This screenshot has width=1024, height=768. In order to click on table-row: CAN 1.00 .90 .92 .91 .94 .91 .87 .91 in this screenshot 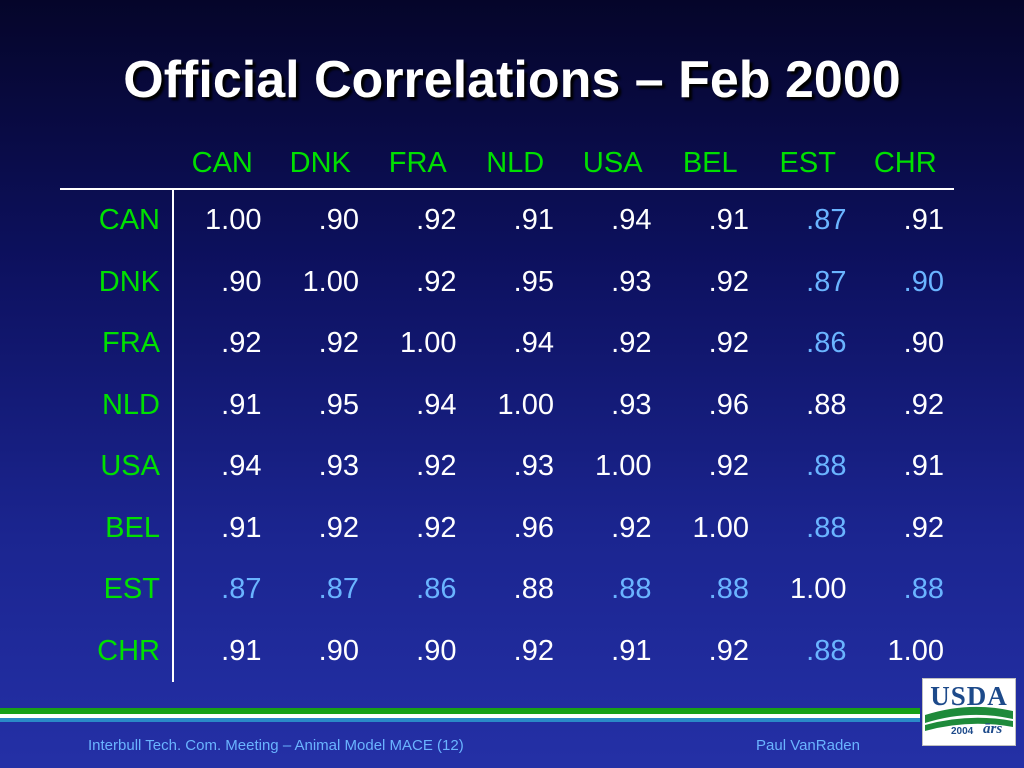, I will do `click(507, 220)`.